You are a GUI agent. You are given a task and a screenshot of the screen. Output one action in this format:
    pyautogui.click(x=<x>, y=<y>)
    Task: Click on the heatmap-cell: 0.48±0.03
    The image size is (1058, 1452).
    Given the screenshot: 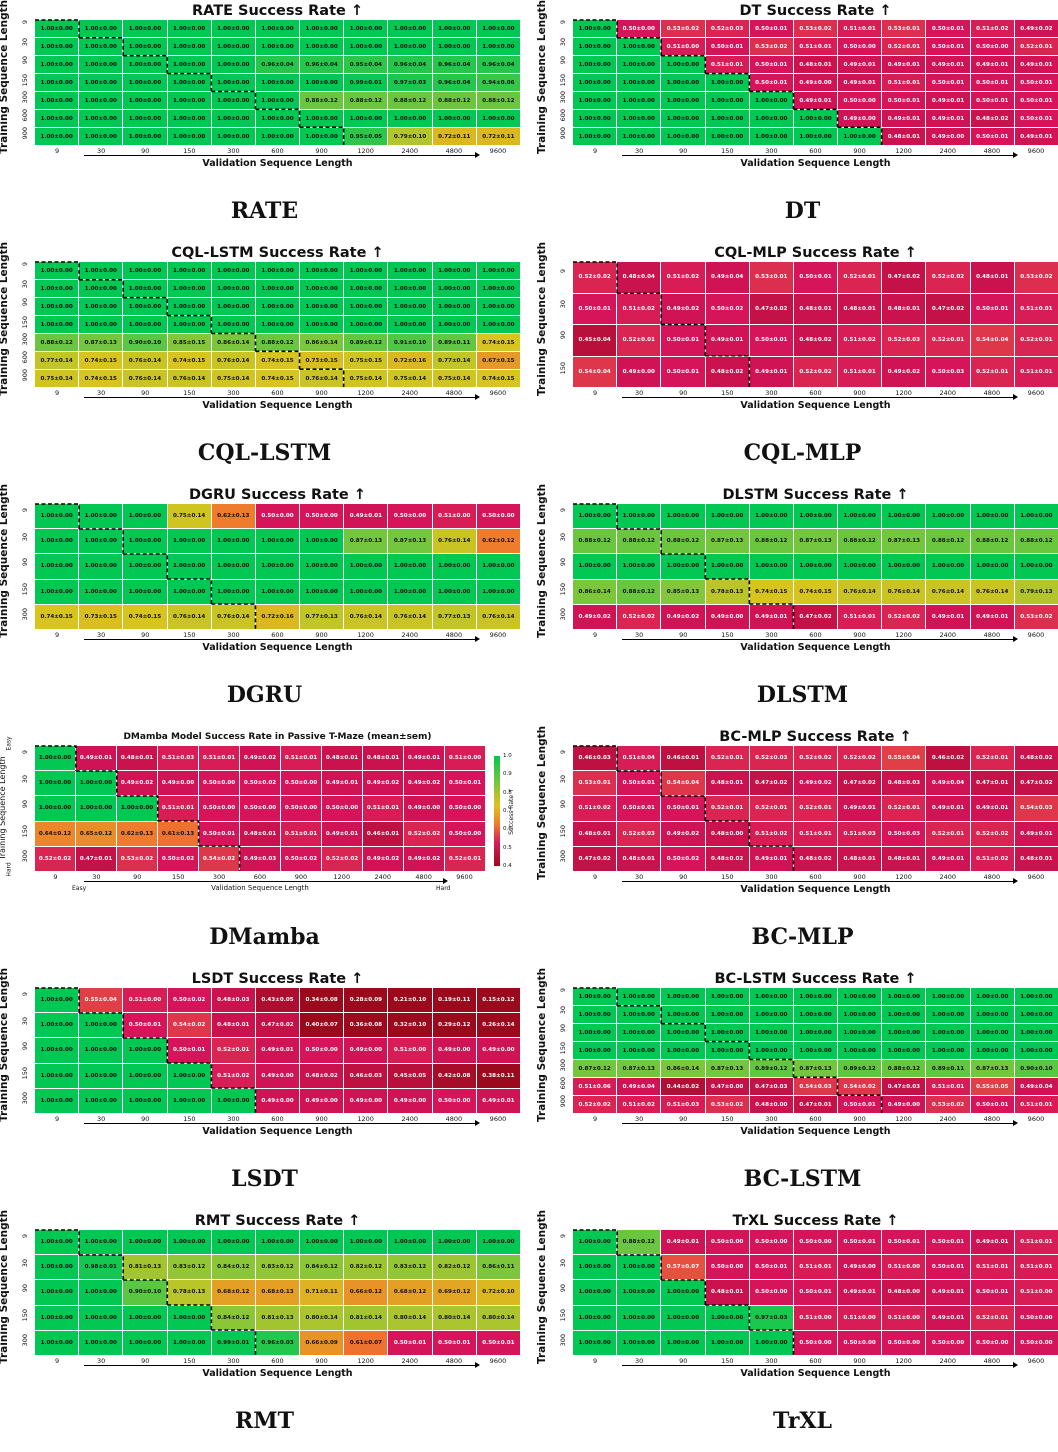 What is the action you would take?
    pyautogui.click(x=233, y=1000)
    